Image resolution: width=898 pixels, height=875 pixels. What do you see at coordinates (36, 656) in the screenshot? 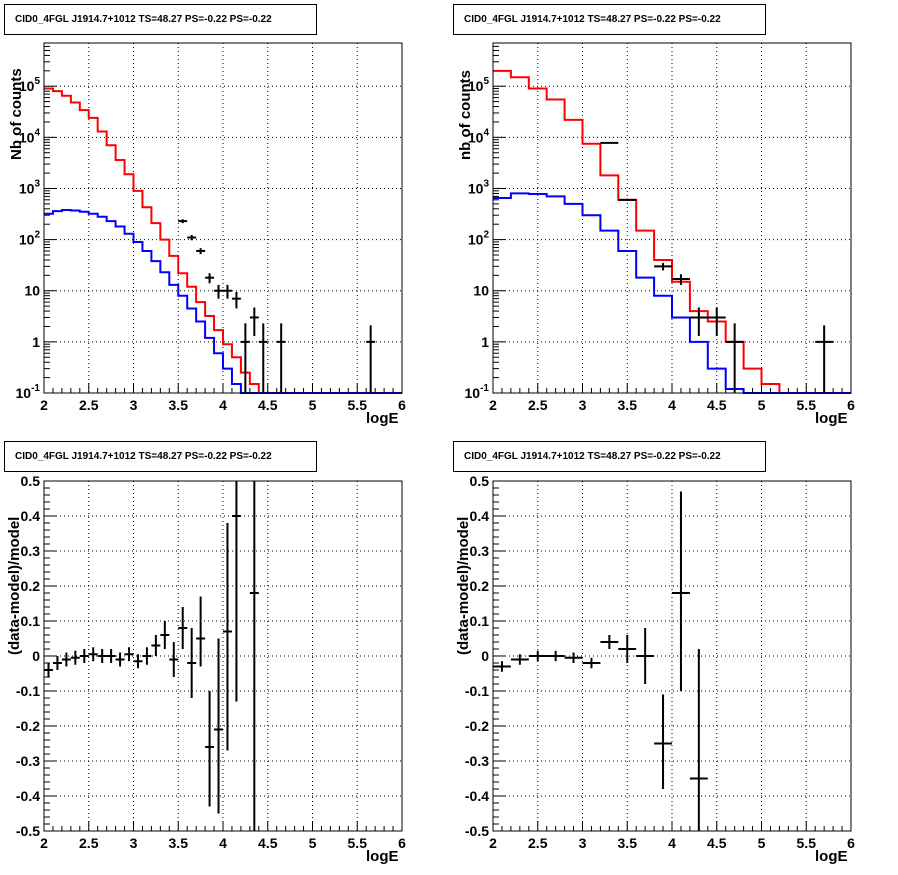
I see `y-tick-label: 0` at bounding box center [36, 656].